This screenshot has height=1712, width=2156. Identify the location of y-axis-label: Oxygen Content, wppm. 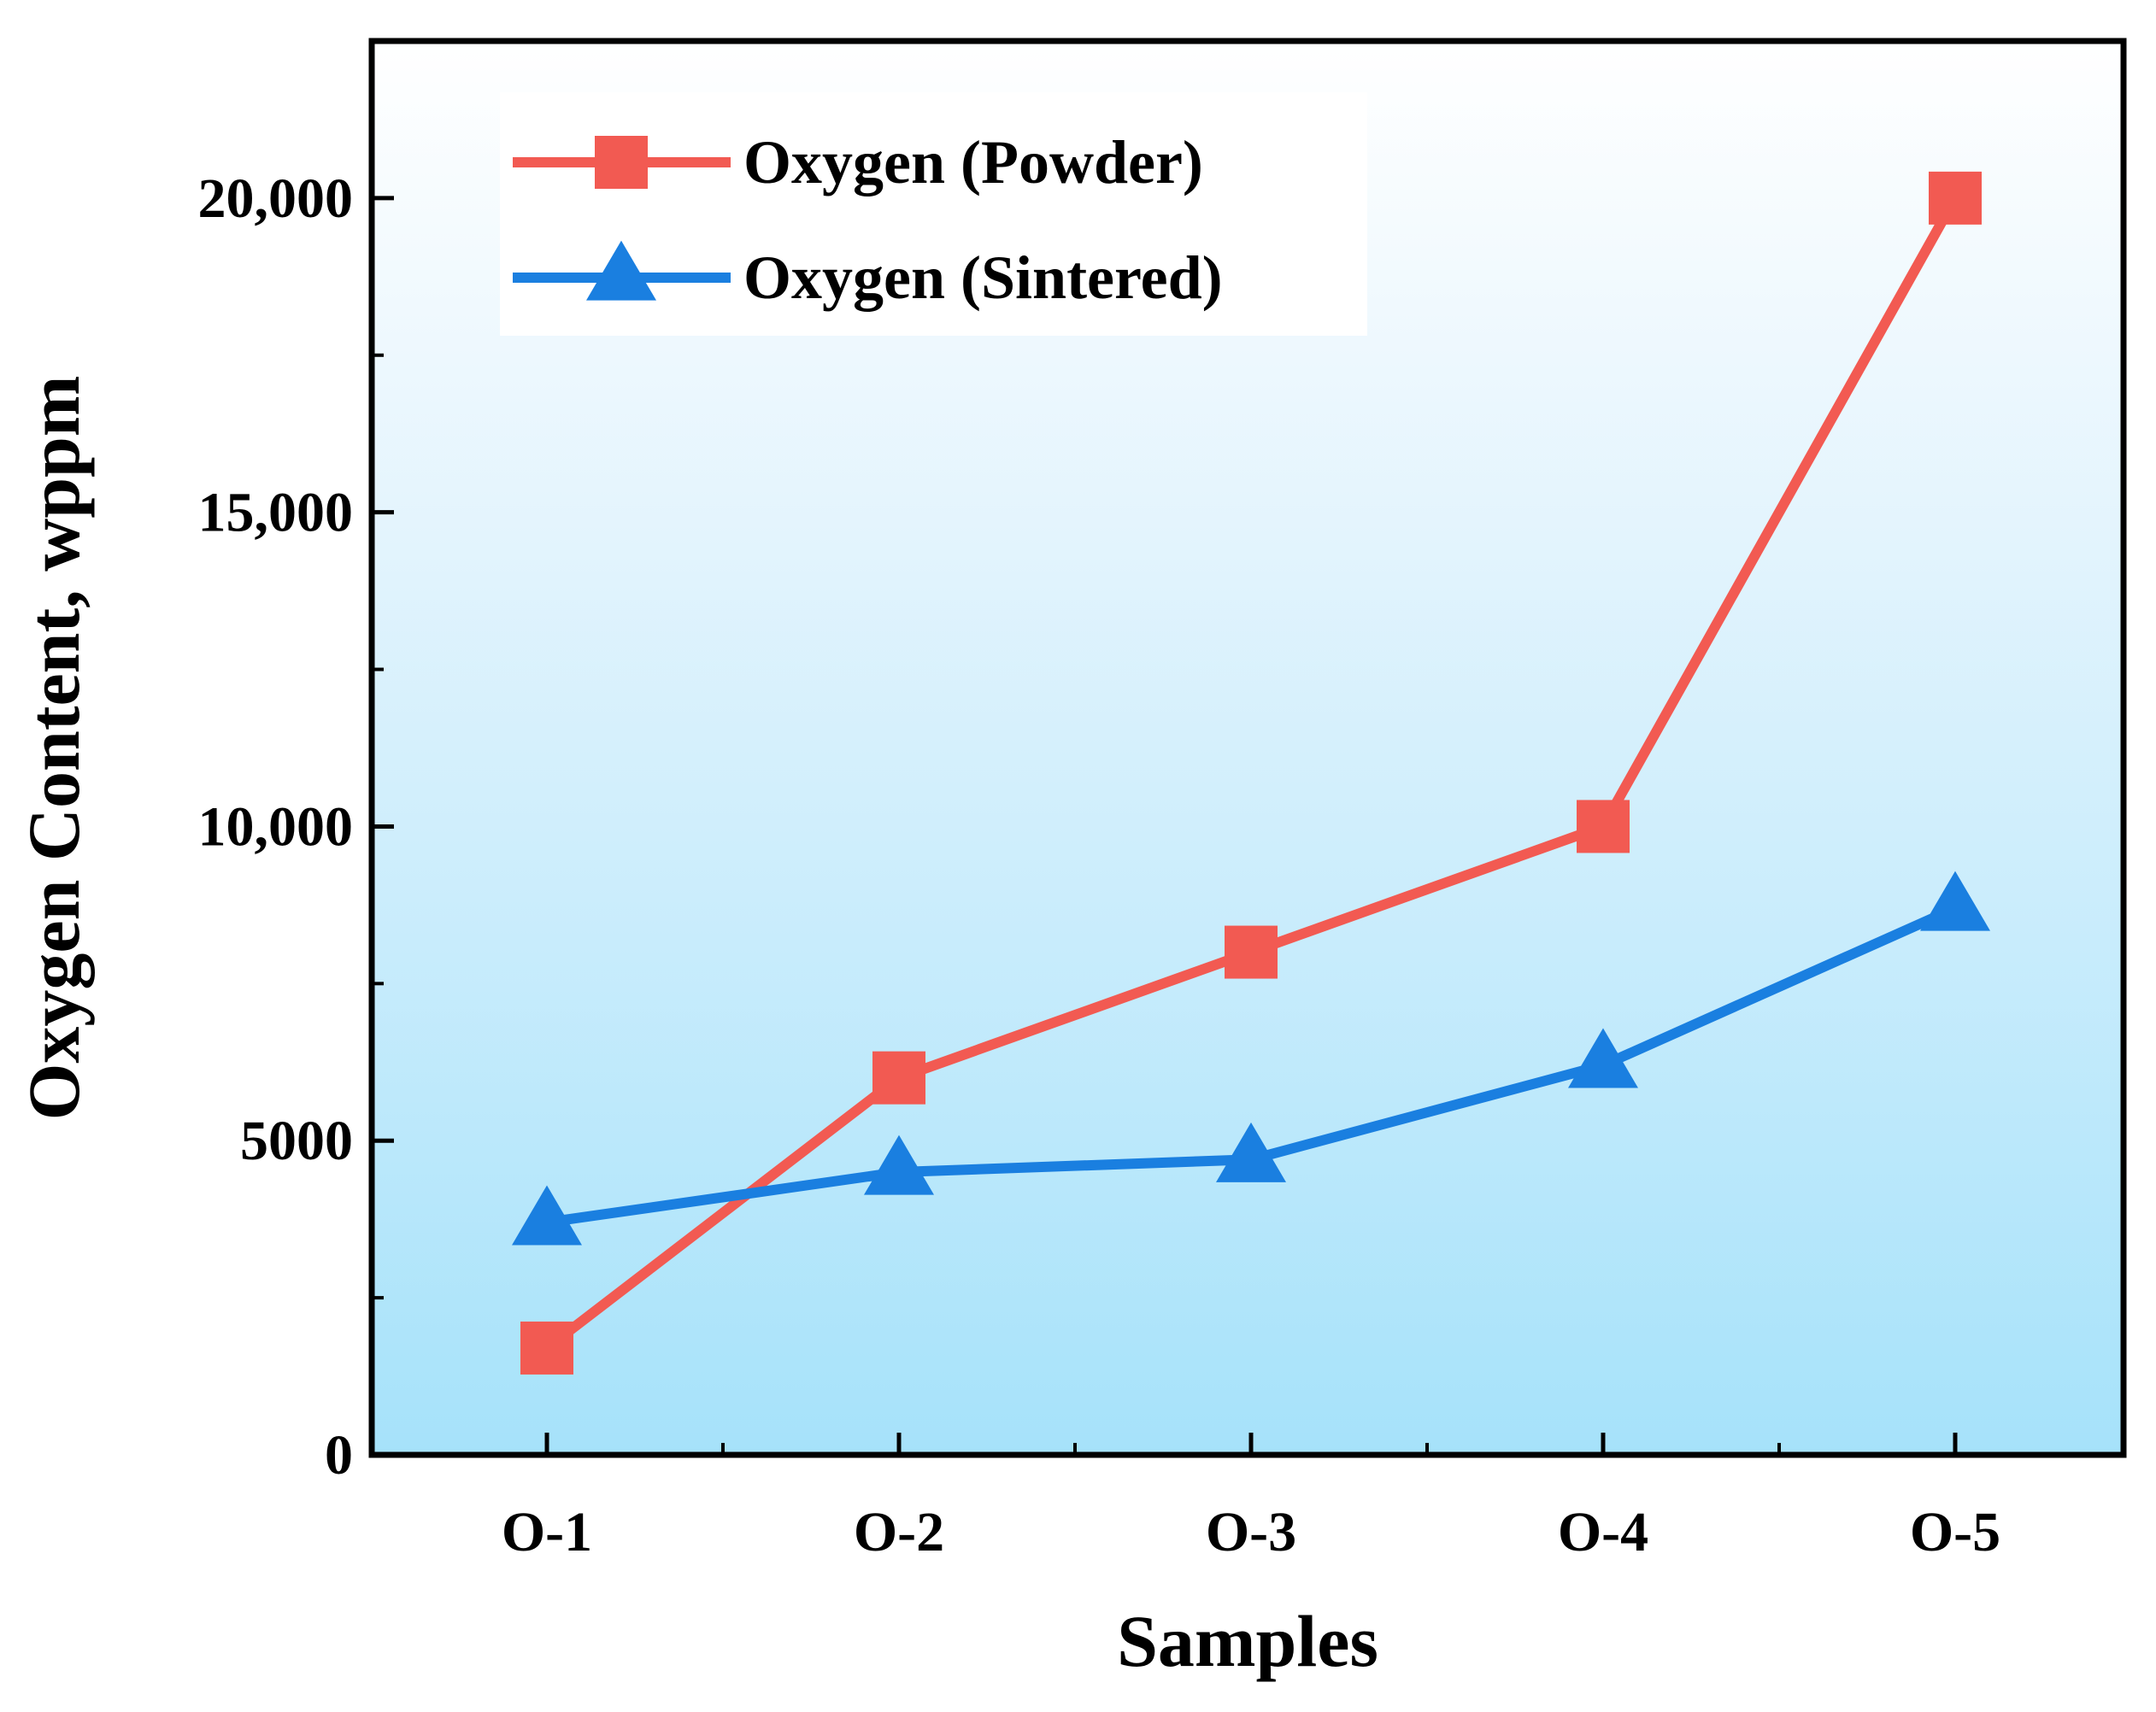
(54, 747).